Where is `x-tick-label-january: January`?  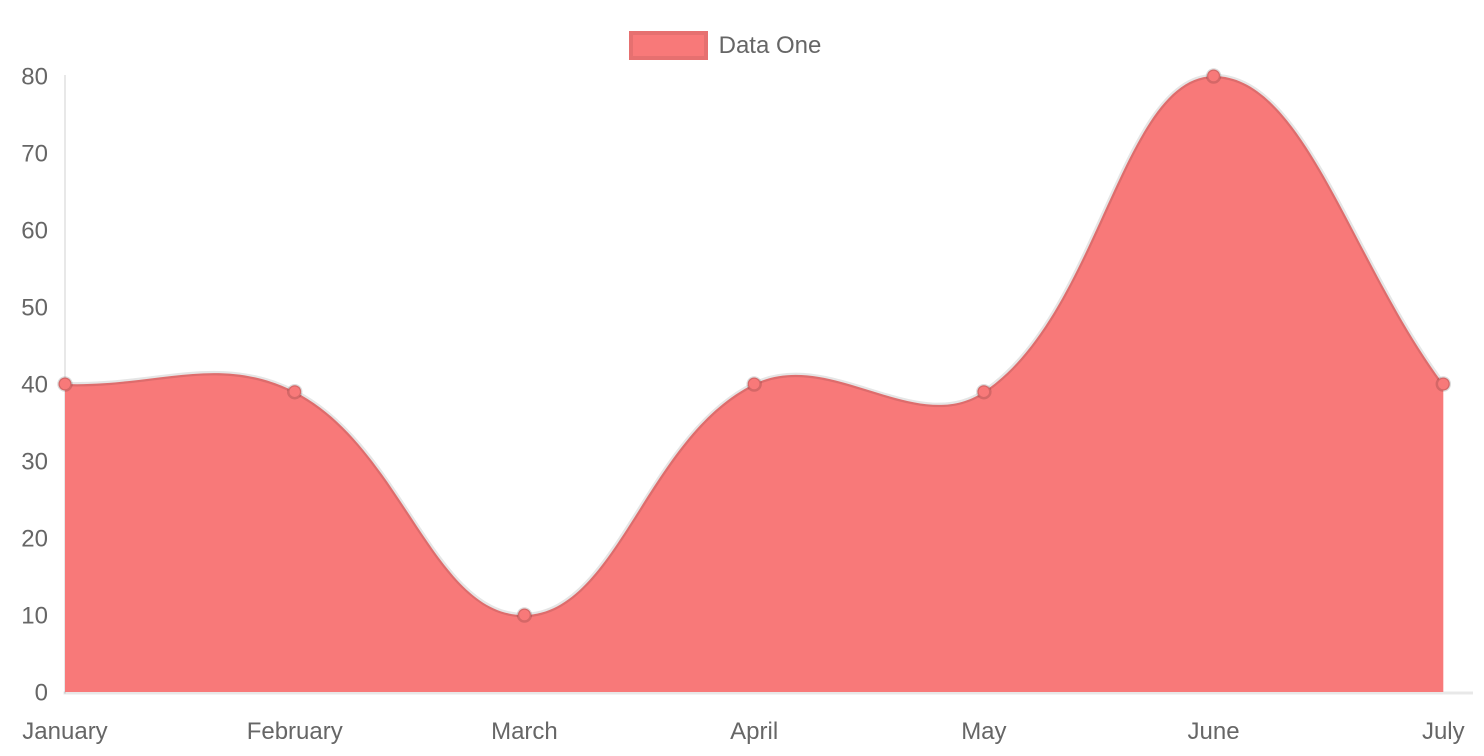 x-tick-label-january: January is located at coordinates (64, 731).